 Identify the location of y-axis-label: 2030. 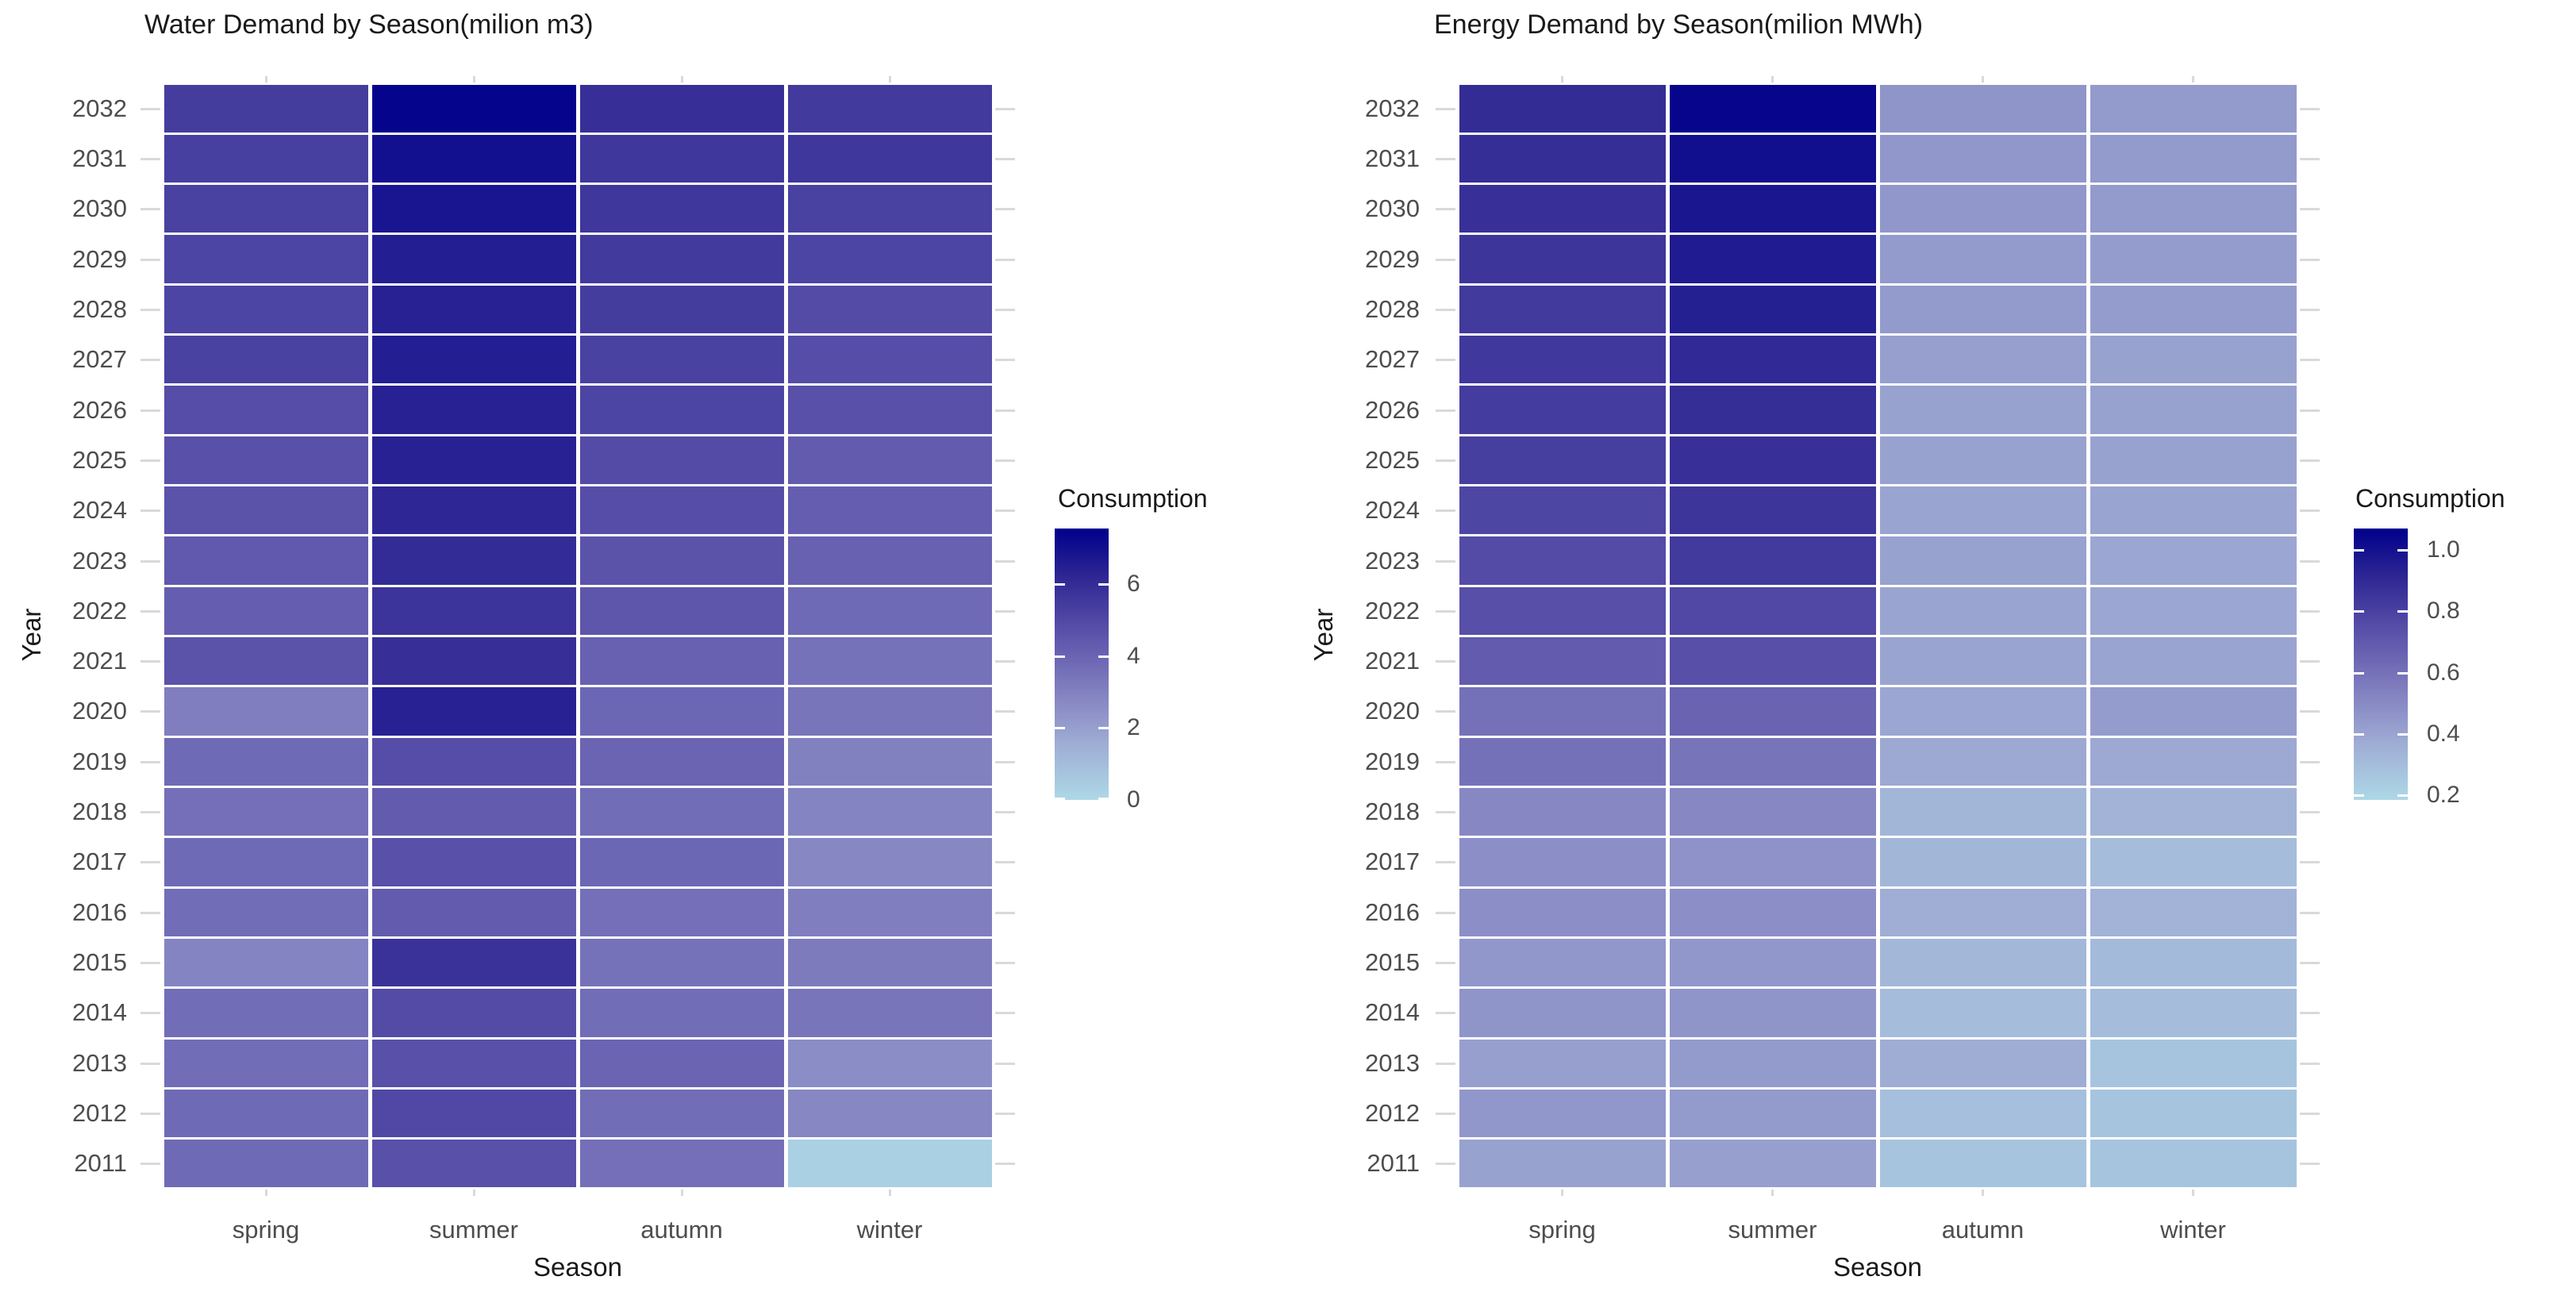
(99, 208).